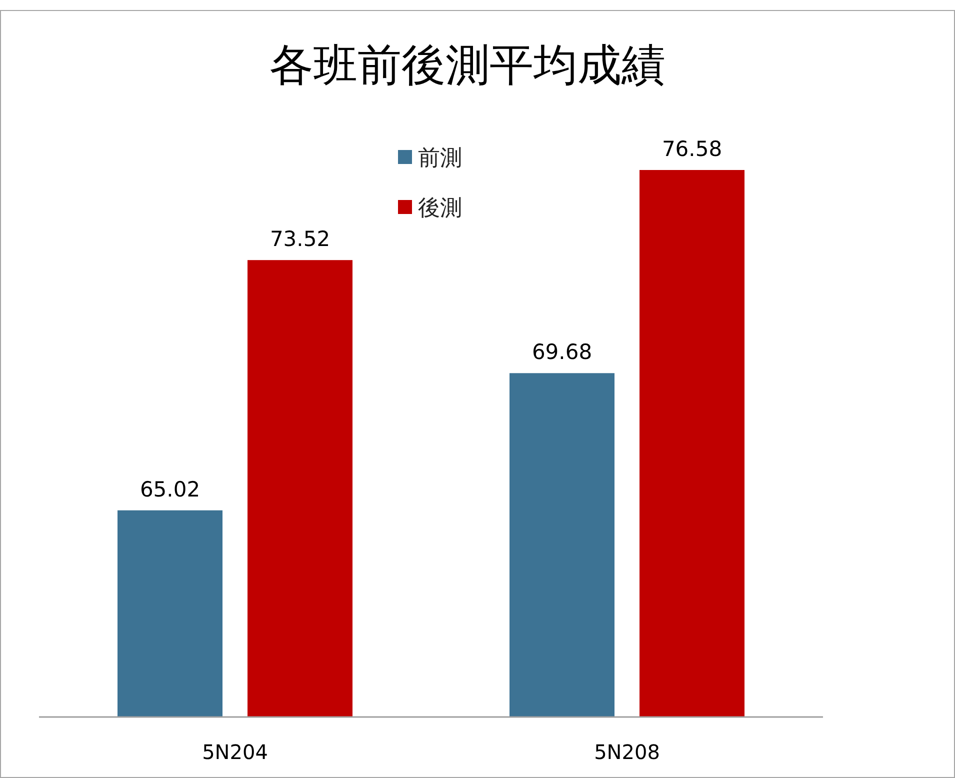  Describe the element at coordinates (300, 239) in the screenshot. I see `data-label: 73.52` at that location.